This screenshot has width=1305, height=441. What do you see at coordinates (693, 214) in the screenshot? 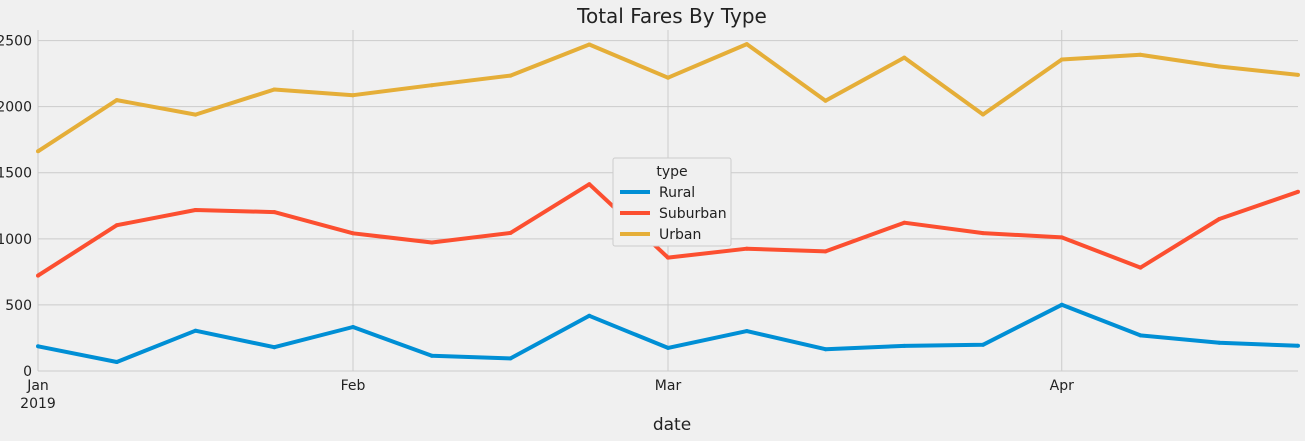
I see `legend-label: Suburban` at bounding box center [693, 214].